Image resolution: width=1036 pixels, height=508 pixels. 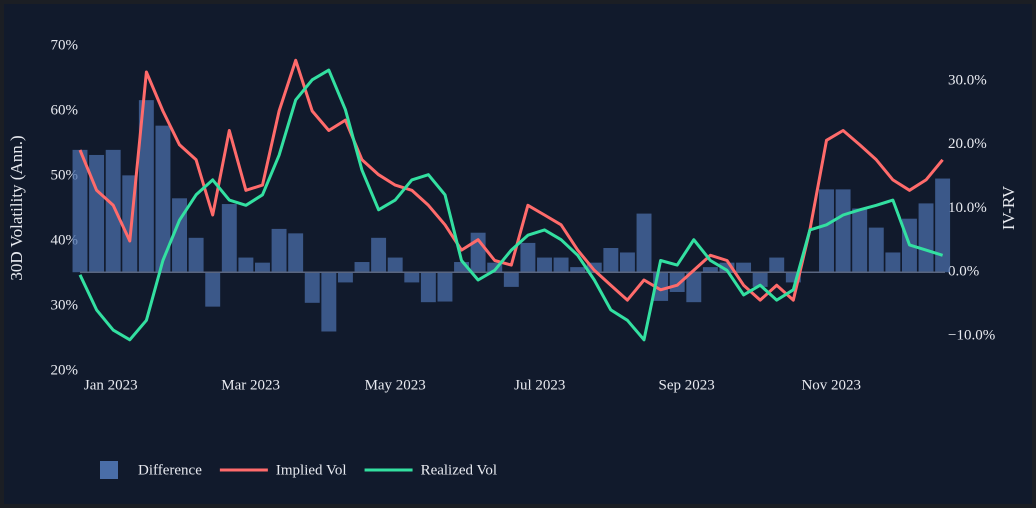 I want to click on legend-label: Difference, so click(x=170, y=470).